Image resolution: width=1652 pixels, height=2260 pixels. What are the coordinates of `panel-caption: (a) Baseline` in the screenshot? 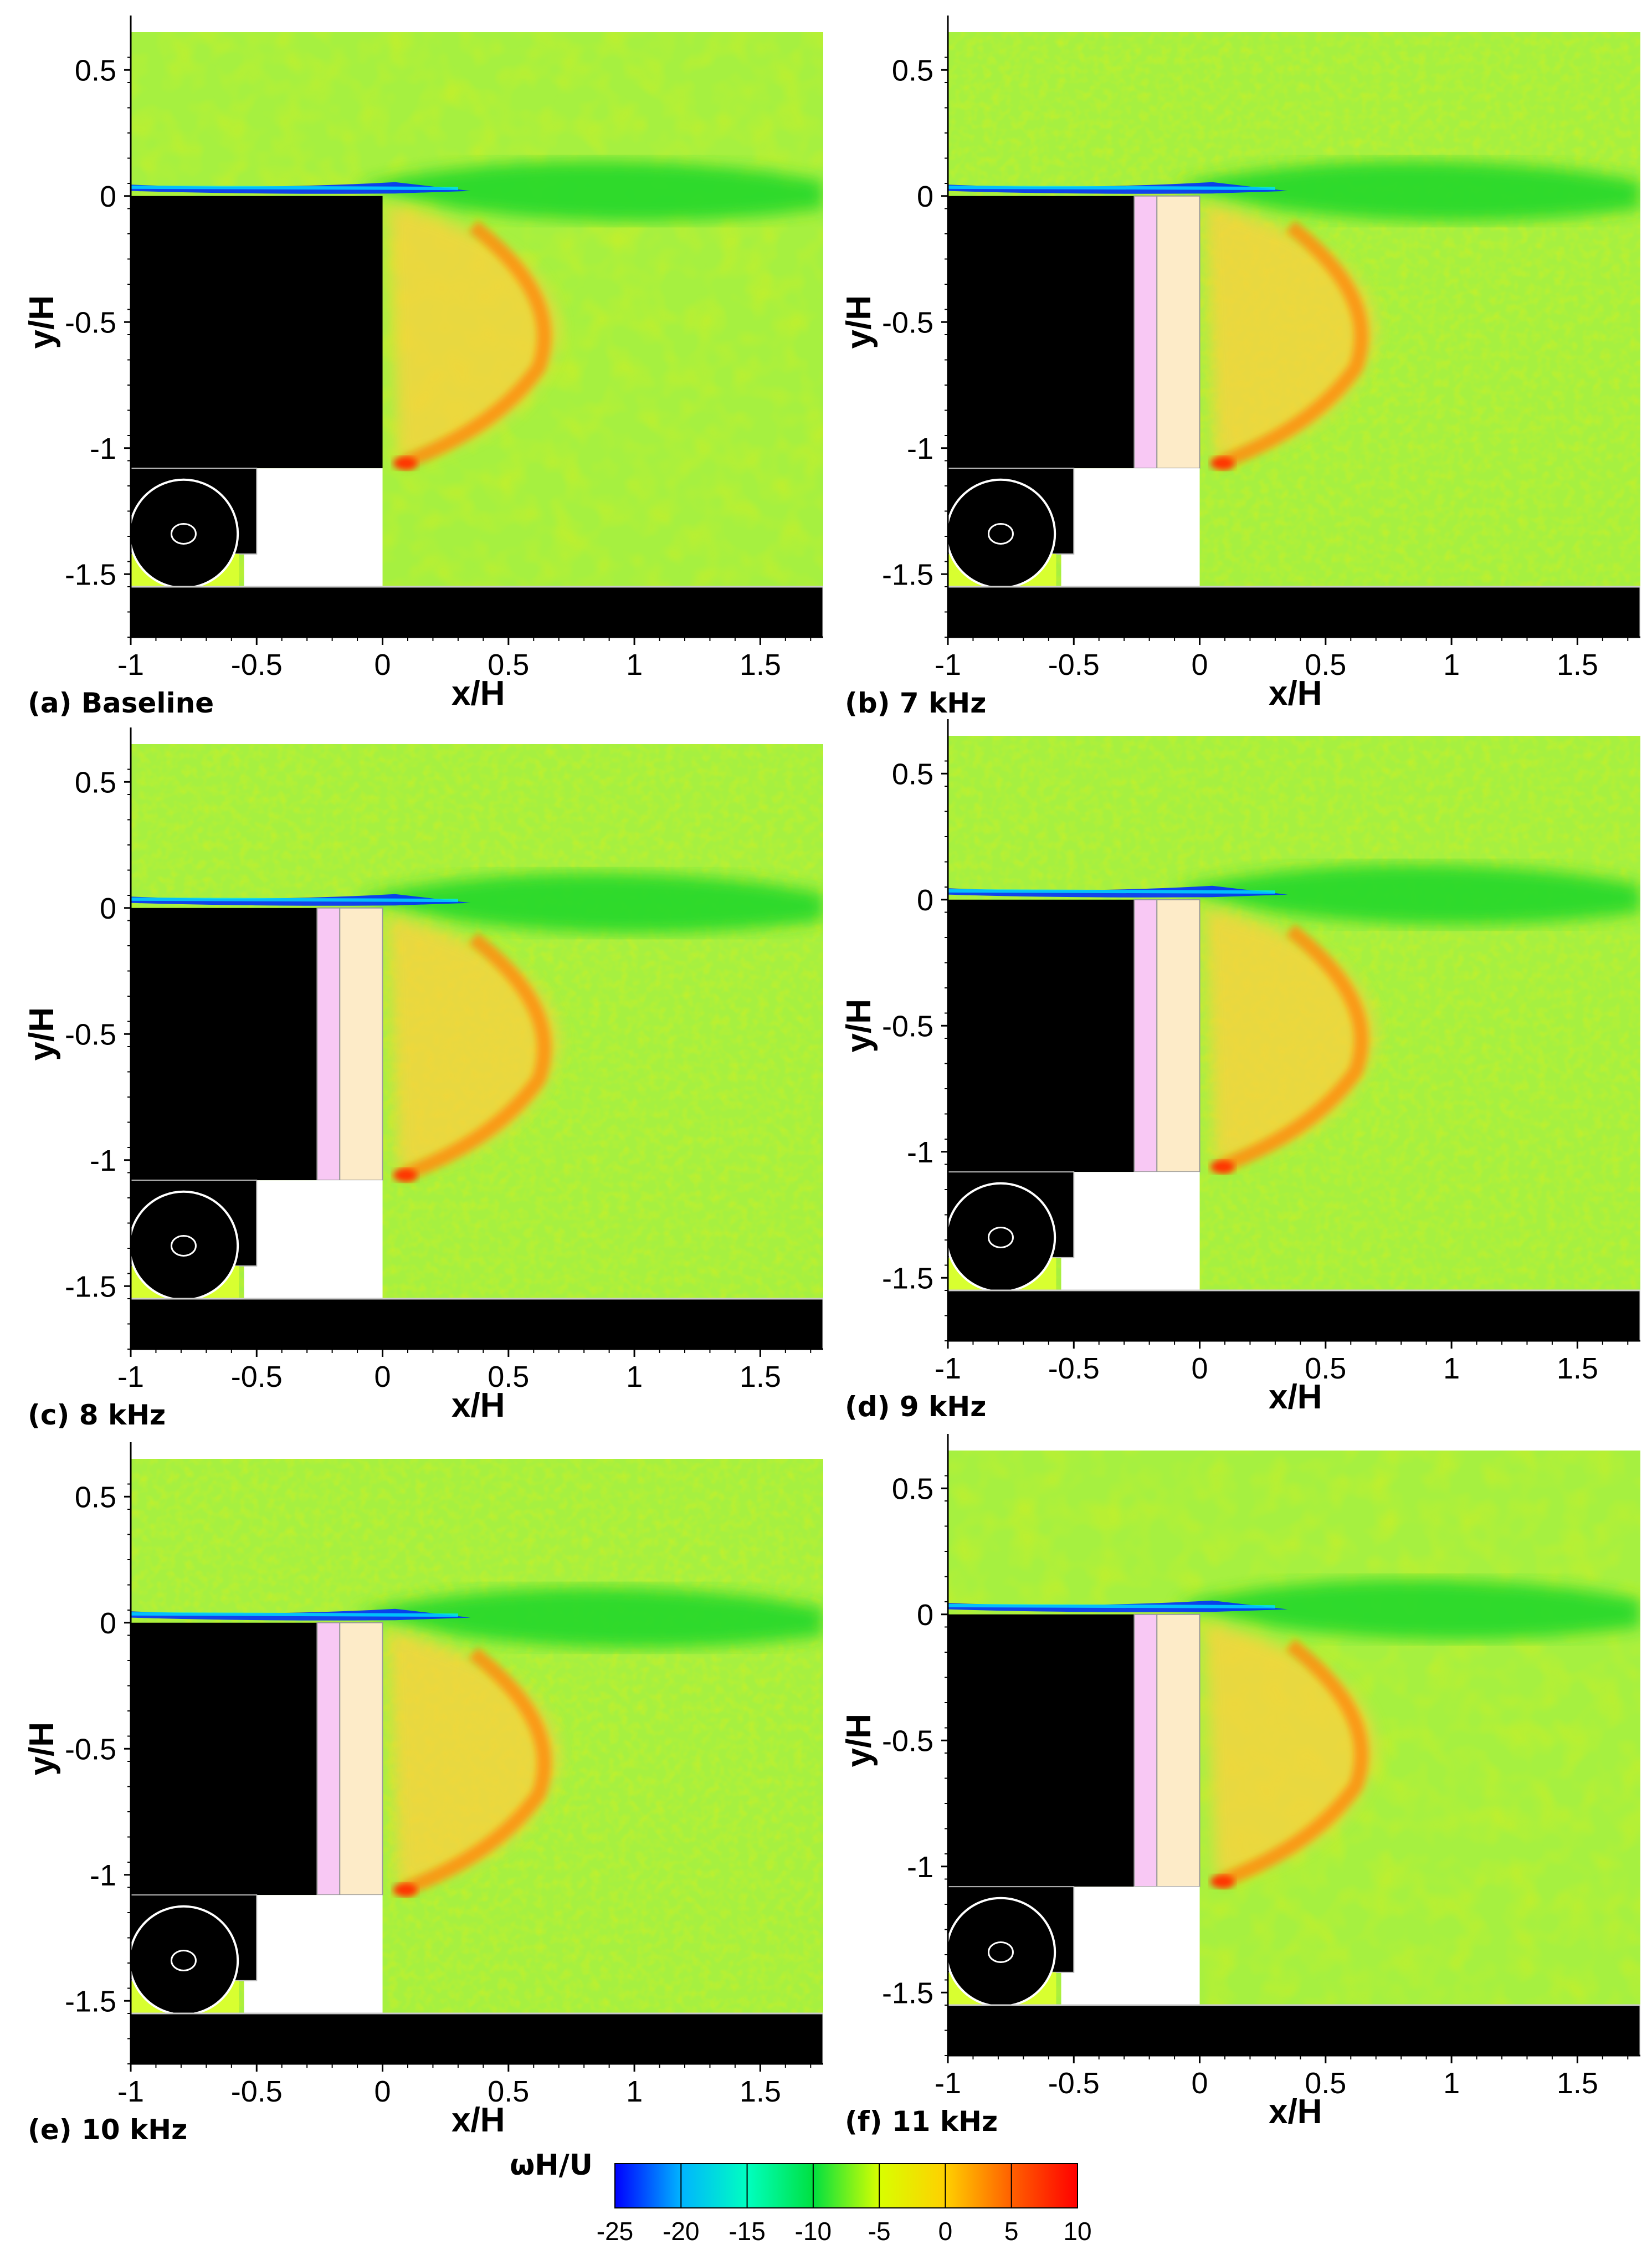 It's located at (121, 703).